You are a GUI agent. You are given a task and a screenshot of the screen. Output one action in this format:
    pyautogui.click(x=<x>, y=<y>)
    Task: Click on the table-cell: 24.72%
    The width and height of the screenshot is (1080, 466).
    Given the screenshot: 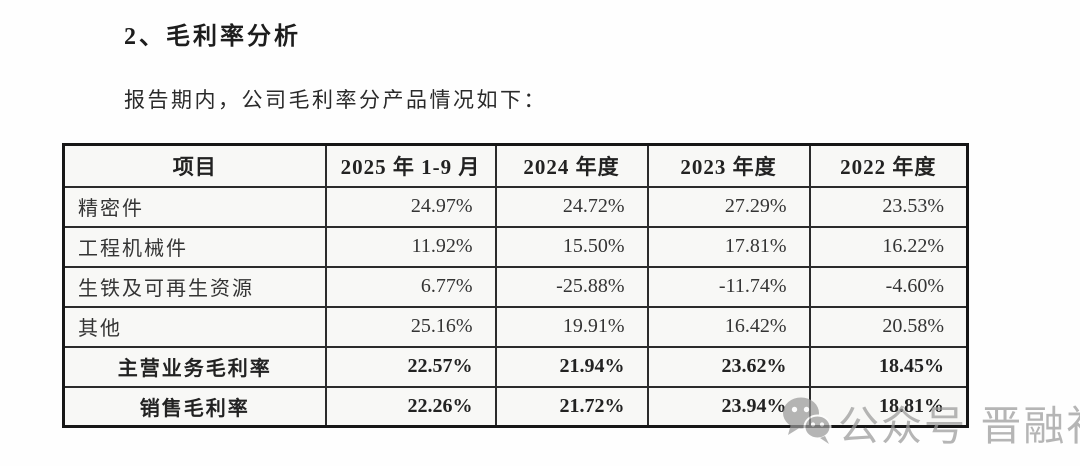 What is the action you would take?
    pyautogui.click(x=571, y=206)
    